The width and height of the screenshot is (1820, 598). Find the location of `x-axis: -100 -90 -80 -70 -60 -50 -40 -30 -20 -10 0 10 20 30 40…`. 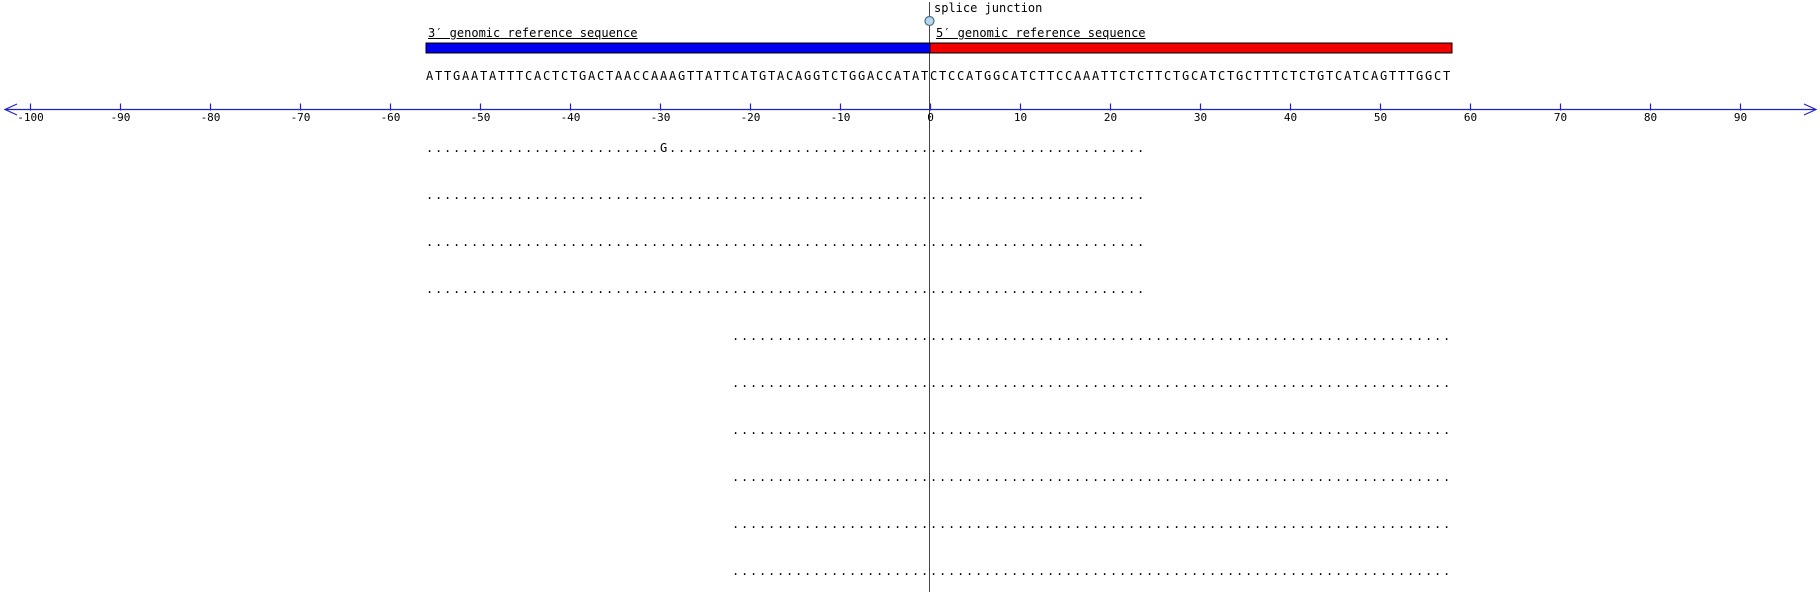

x-axis: -100 -90 -80 -70 -60 -50 -40 -30 -20 -10 0 10 20 30 40… is located at coordinates (910, 113).